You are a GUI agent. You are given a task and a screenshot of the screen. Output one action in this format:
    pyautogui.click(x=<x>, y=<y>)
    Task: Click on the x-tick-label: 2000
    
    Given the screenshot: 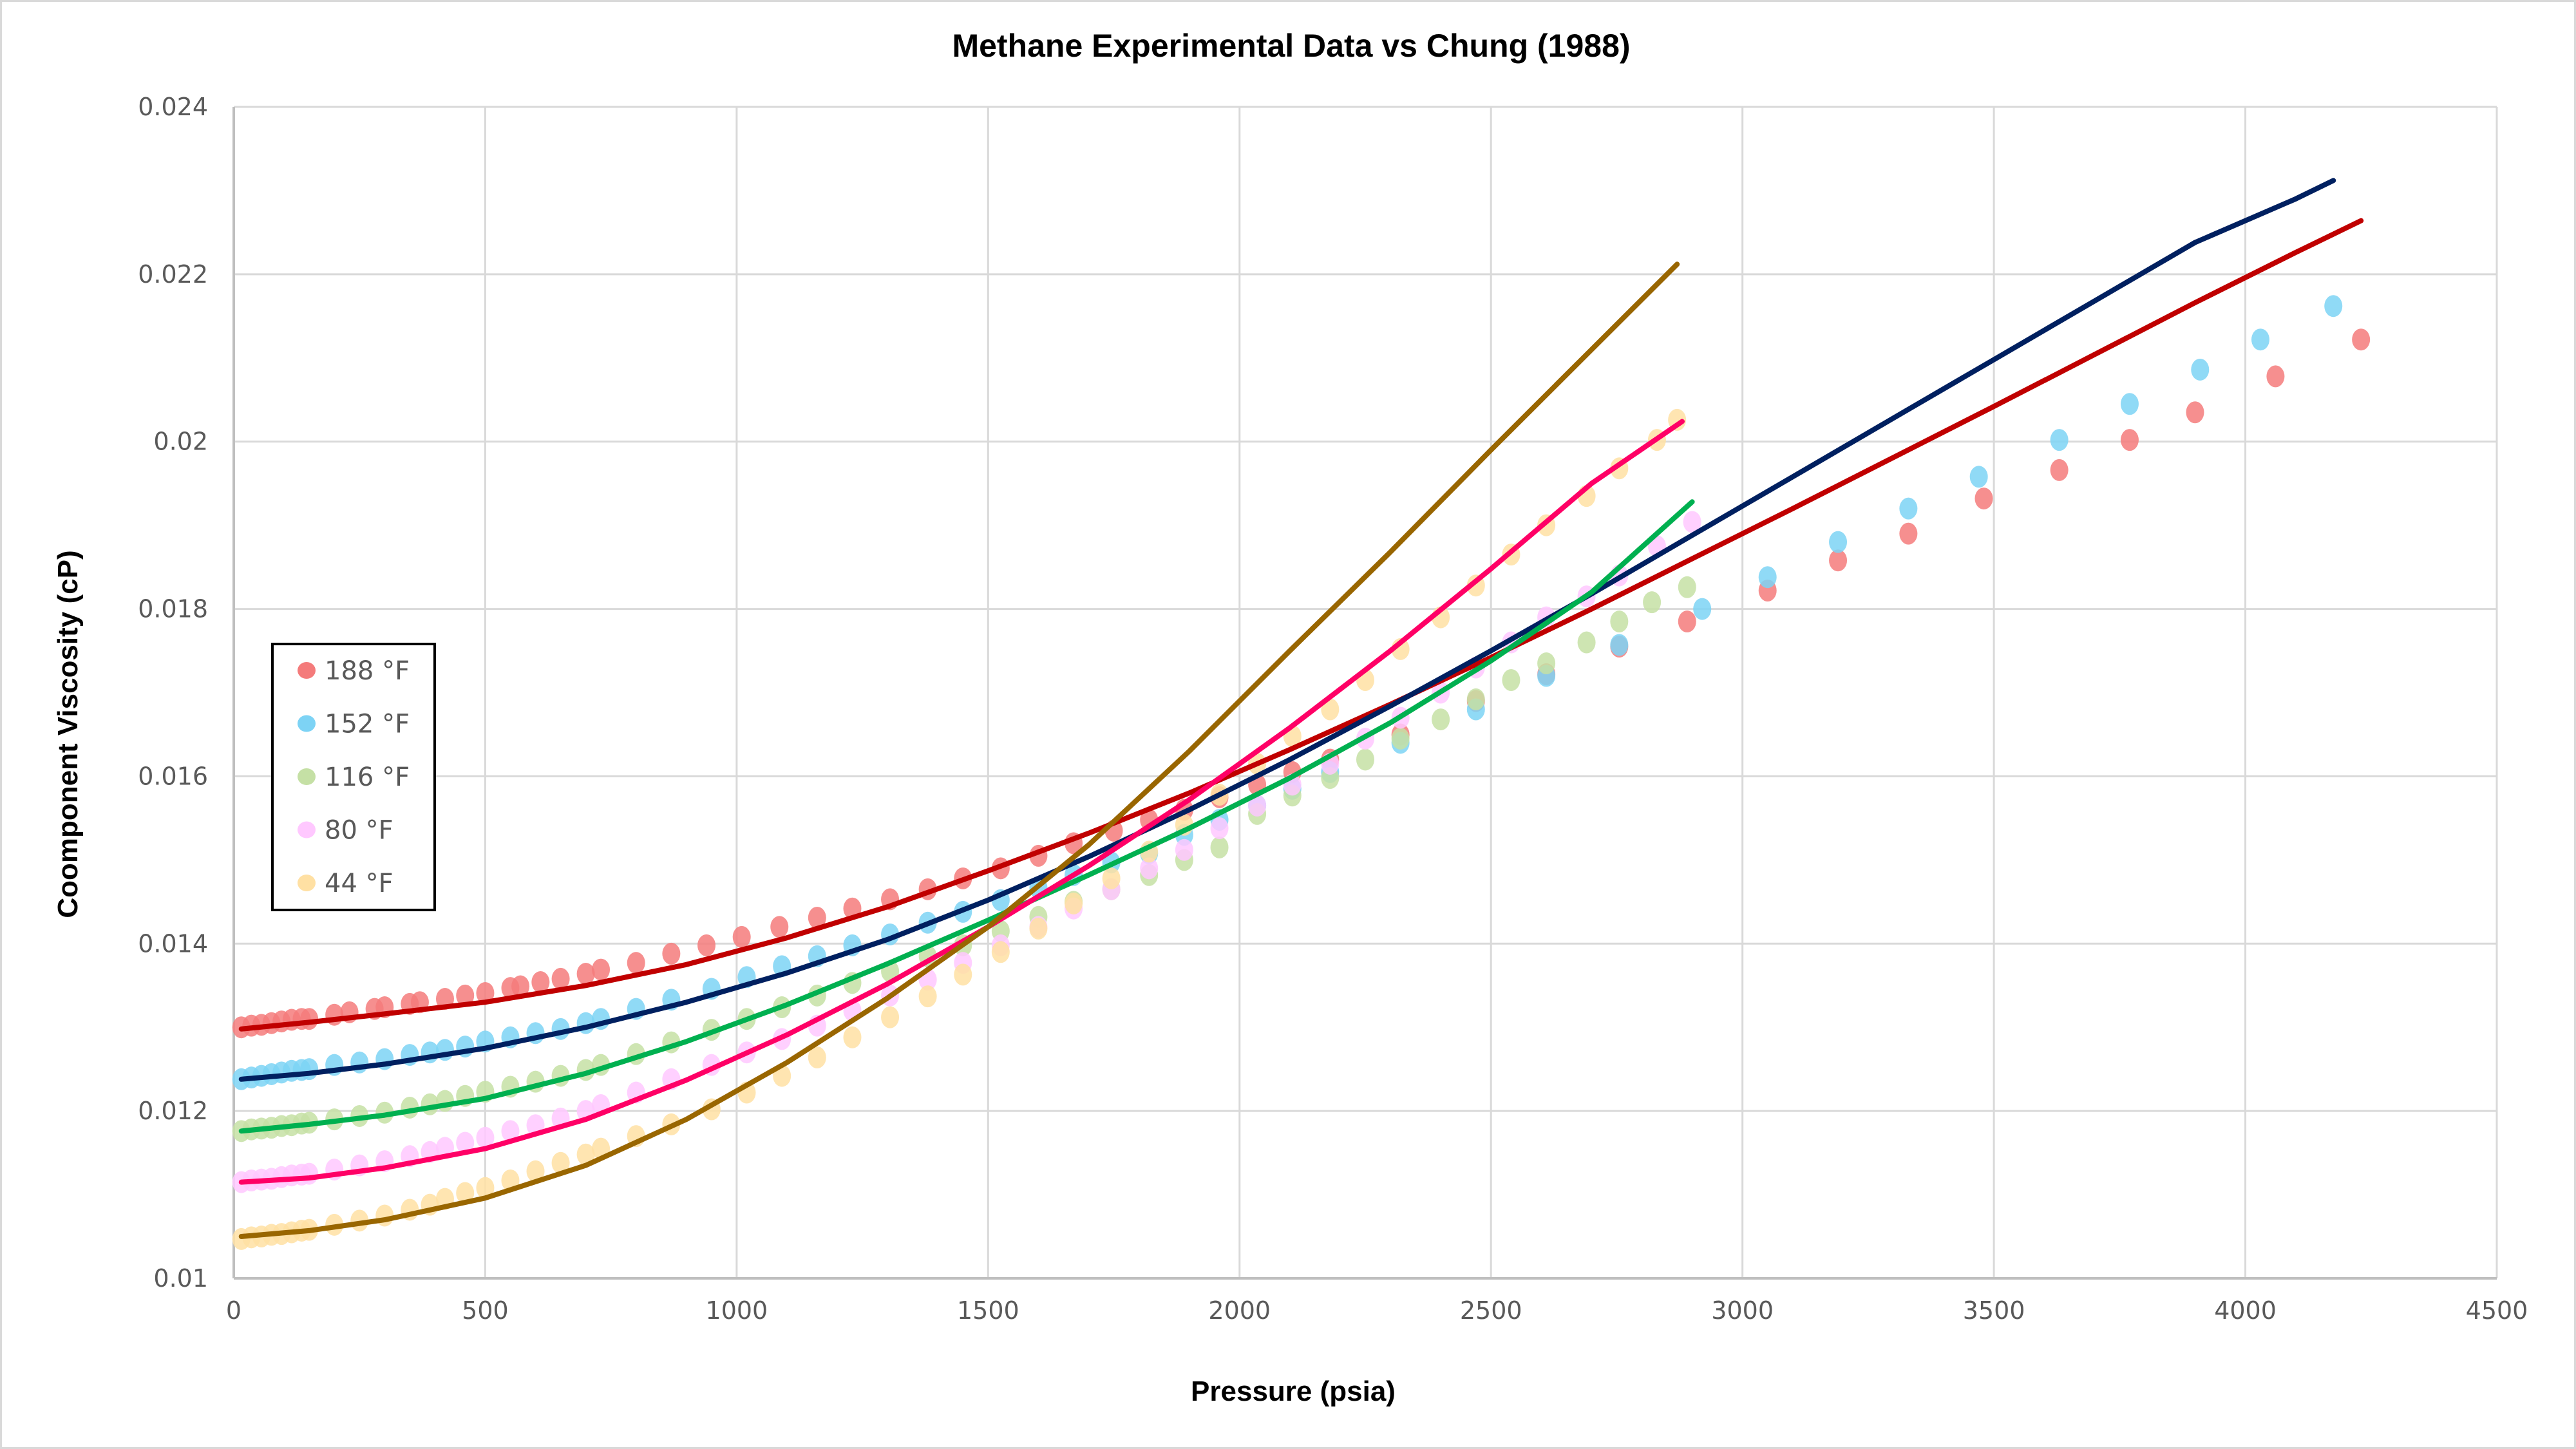 What is the action you would take?
    pyautogui.click(x=1239, y=1310)
    